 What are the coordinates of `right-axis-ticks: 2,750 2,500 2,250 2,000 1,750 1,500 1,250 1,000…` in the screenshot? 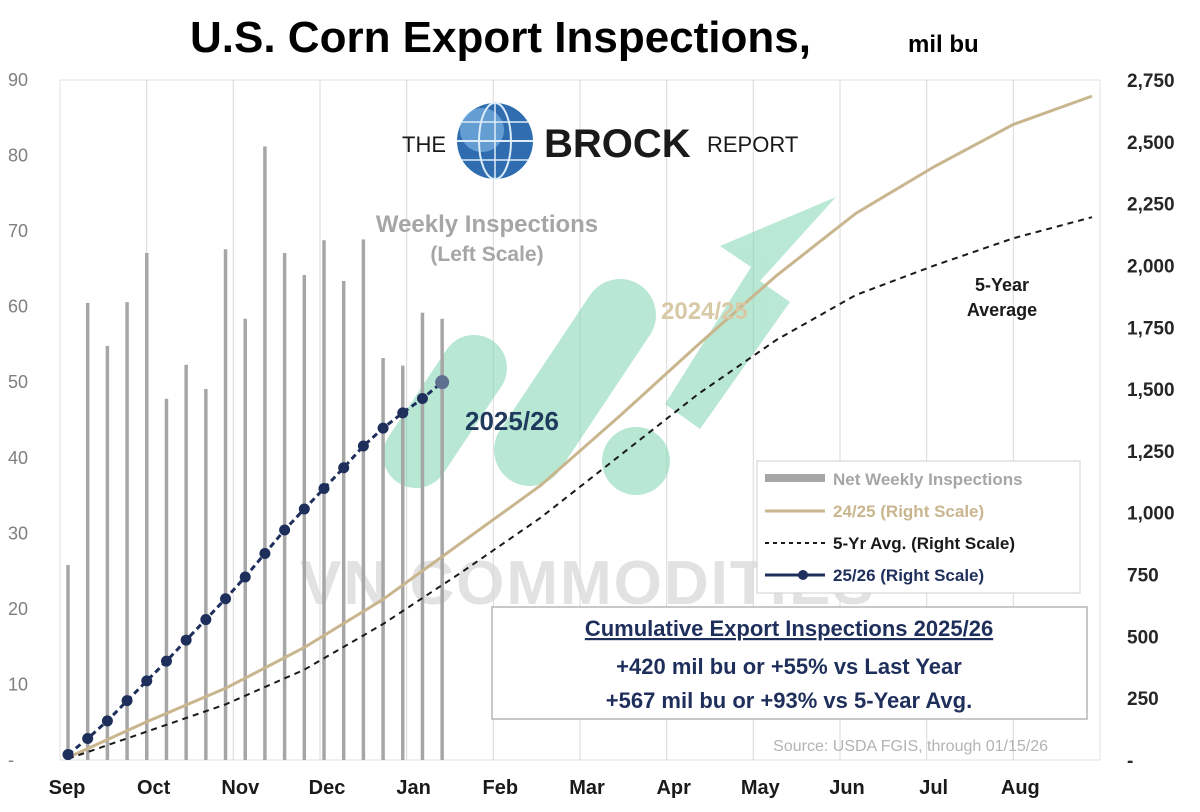 It's located at (1151, 421).